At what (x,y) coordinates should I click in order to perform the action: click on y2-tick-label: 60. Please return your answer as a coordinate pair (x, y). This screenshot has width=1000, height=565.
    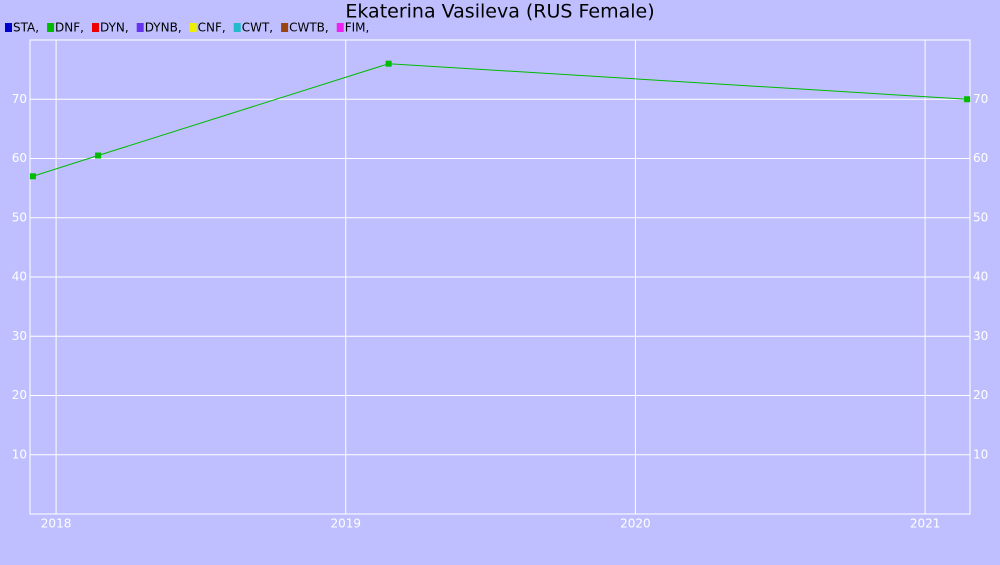
    Looking at the image, I should click on (980, 158).